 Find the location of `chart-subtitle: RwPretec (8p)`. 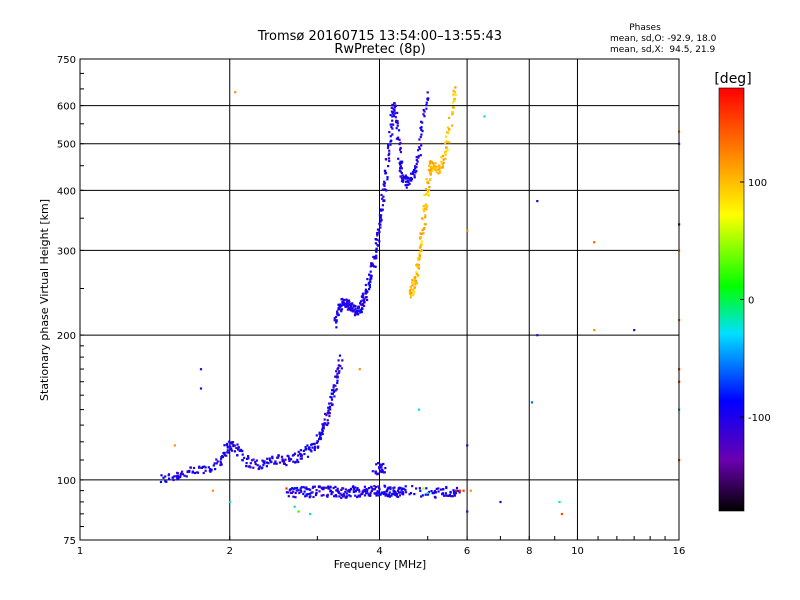

chart-subtitle: RwPretec (8p) is located at coordinates (379, 49).